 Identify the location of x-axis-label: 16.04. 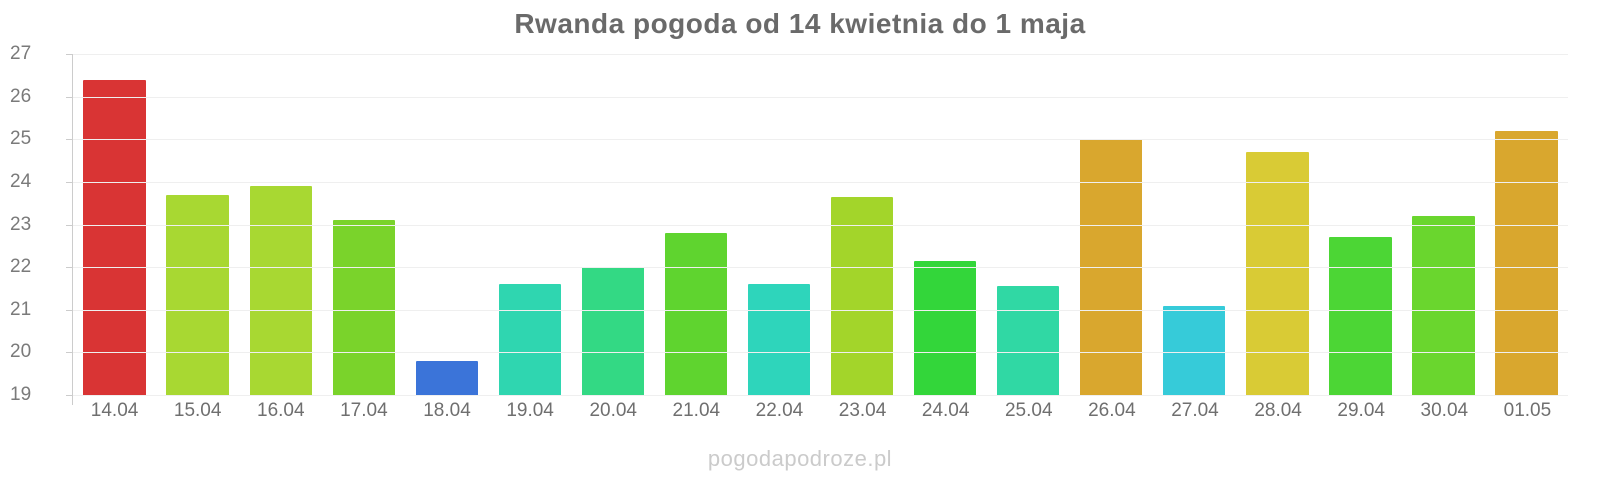
(281, 410).